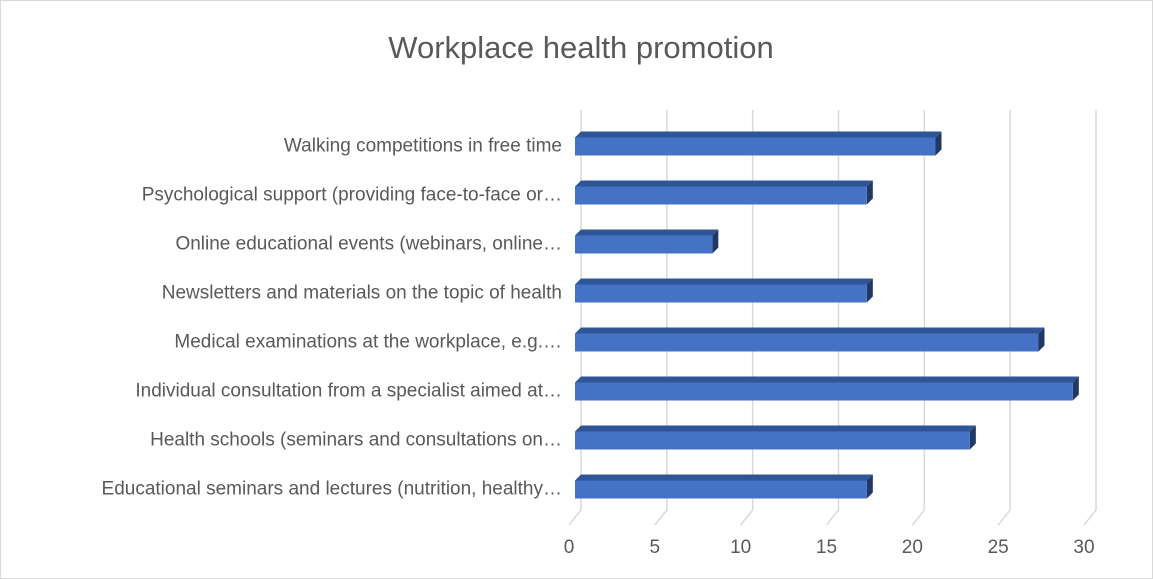  What do you see at coordinates (569, 547) in the screenshot?
I see `x-tick-label: 0` at bounding box center [569, 547].